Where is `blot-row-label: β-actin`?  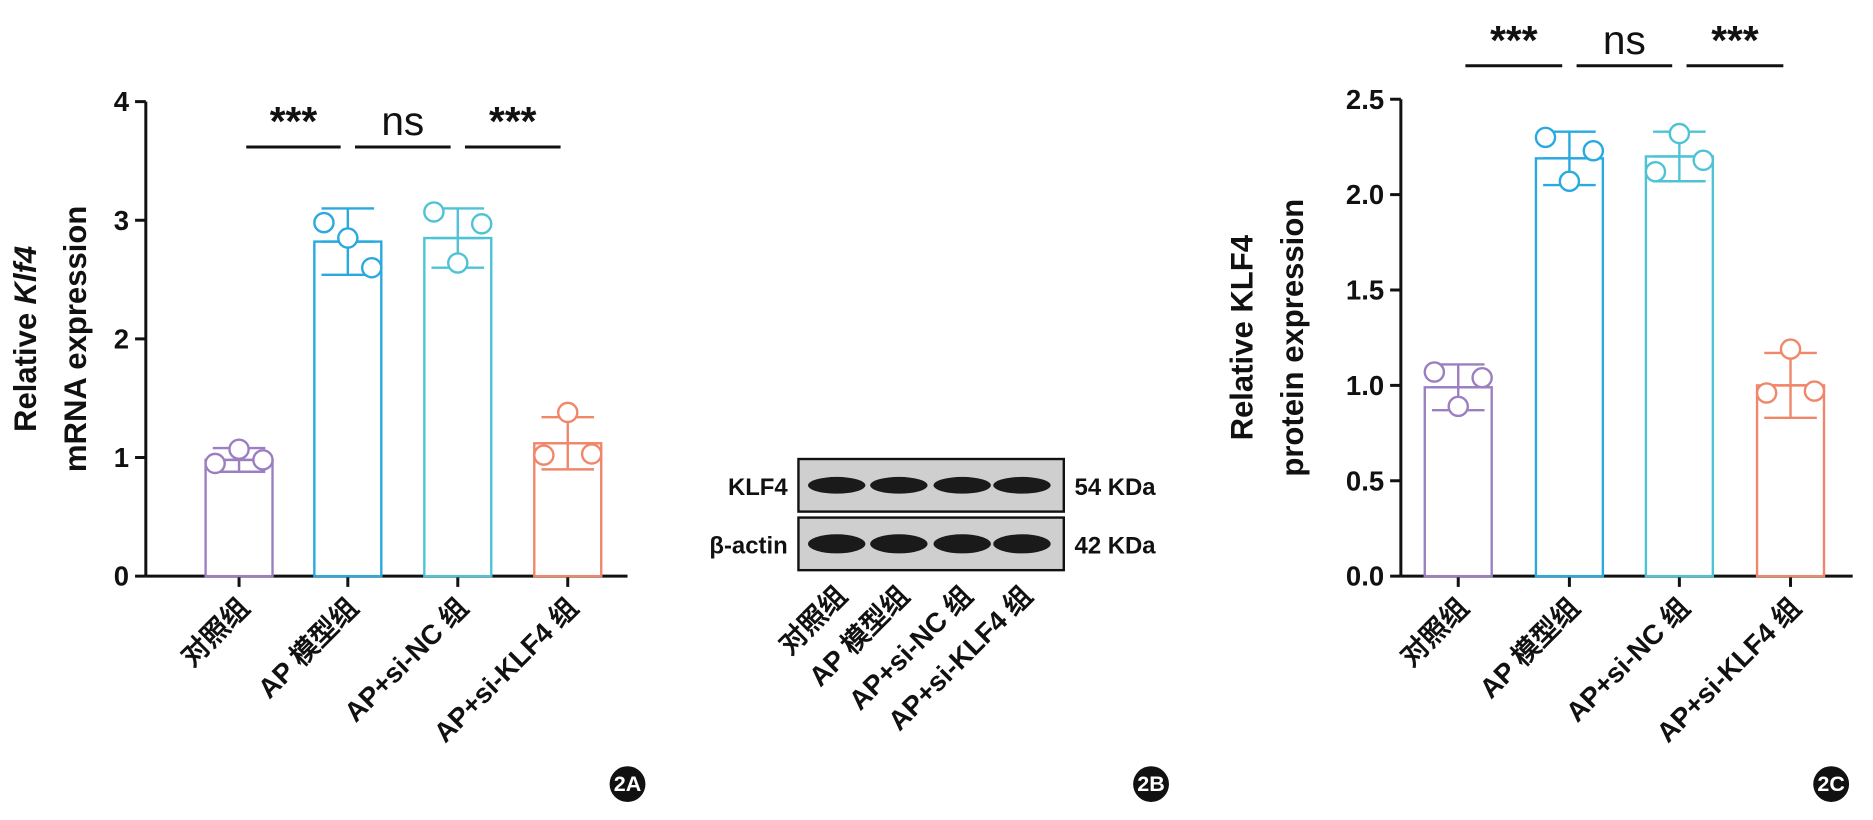 blot-row-label: β-actin is located at coordinates (748, 545).